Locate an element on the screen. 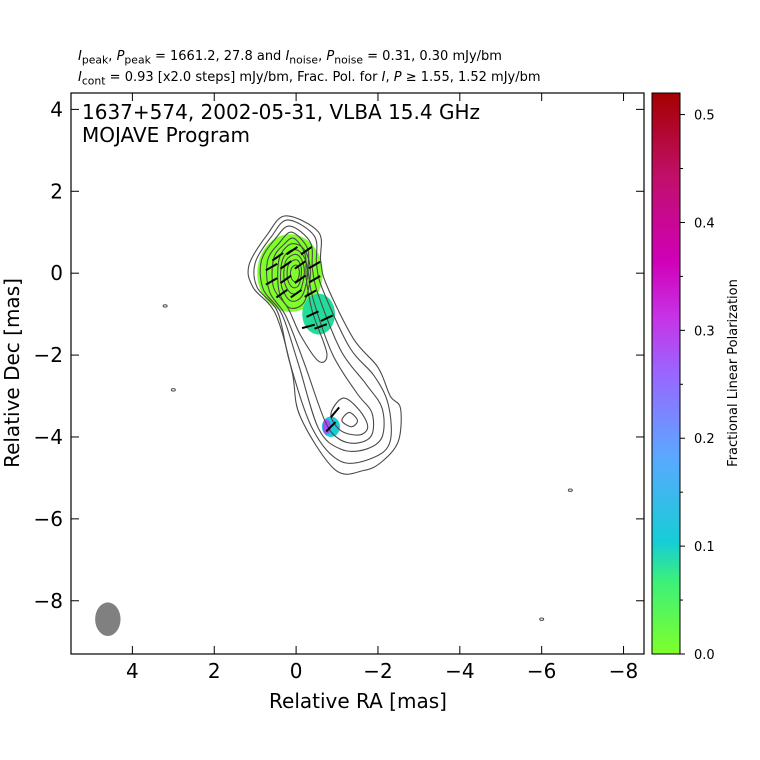 The height and width of the screenshot is (760, 760). chart-title-line-2: MOJAVE Program is located at coordinates (166, 135).